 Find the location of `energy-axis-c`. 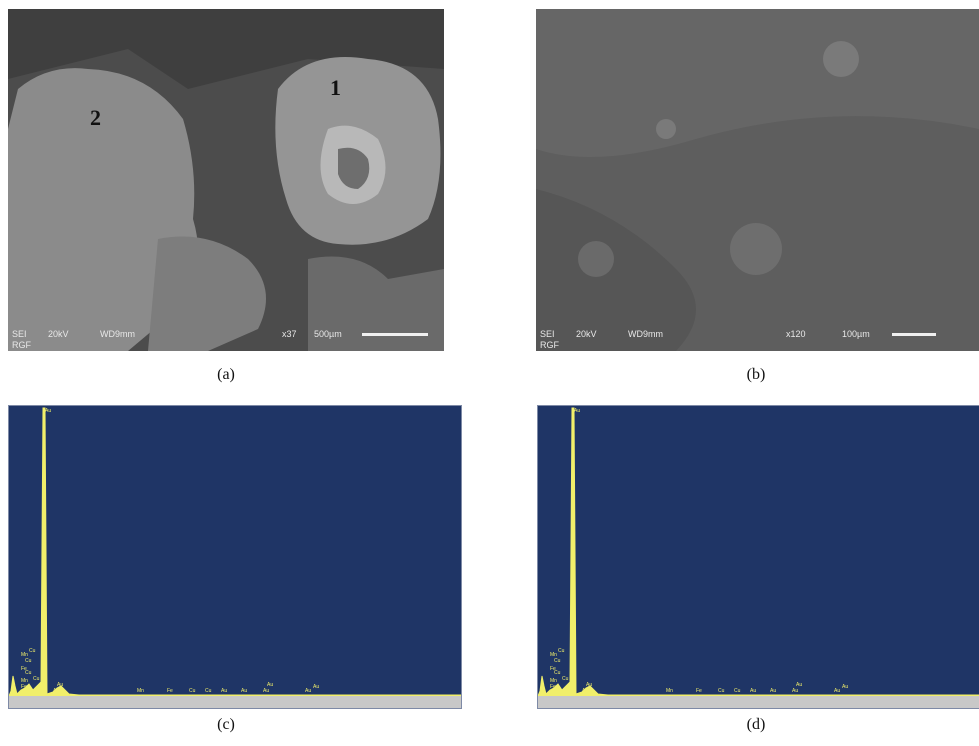

energy-axis-c is located at coordinates (235, 702).